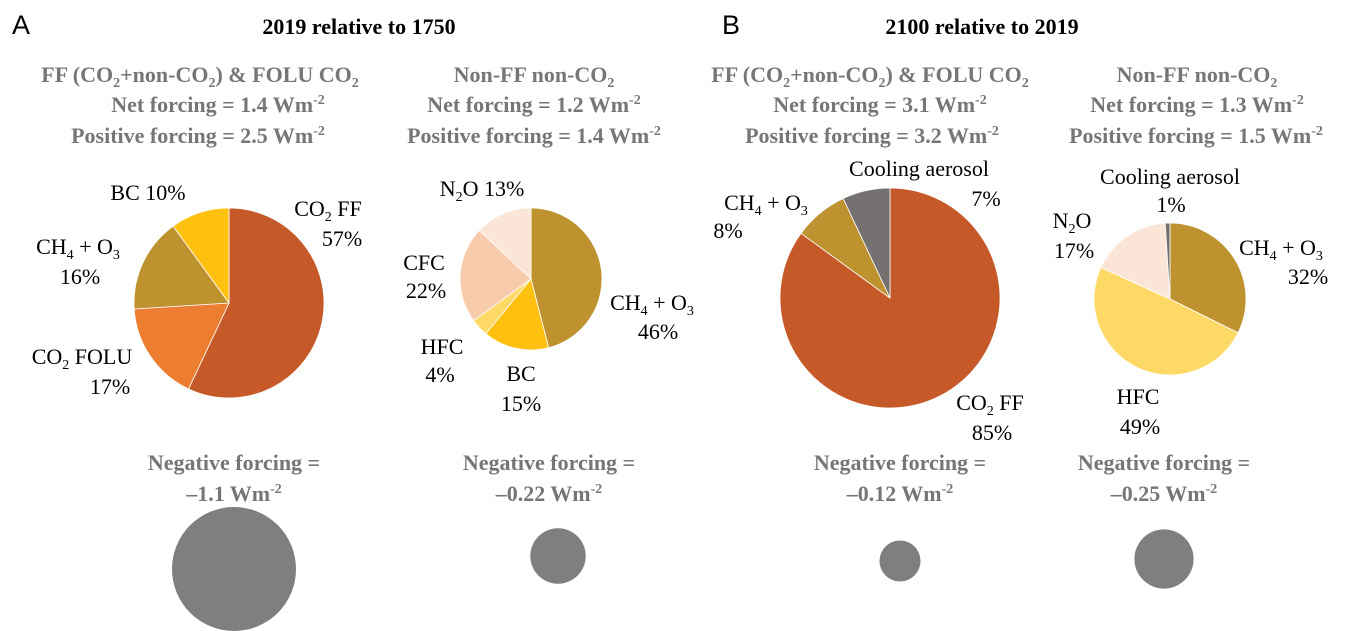 This screenshot has height=631, width=1354. Describe the element at coordinates (234, 462) in the screenshot. I see `a1-negative-label: Negative forcing =` at that location.